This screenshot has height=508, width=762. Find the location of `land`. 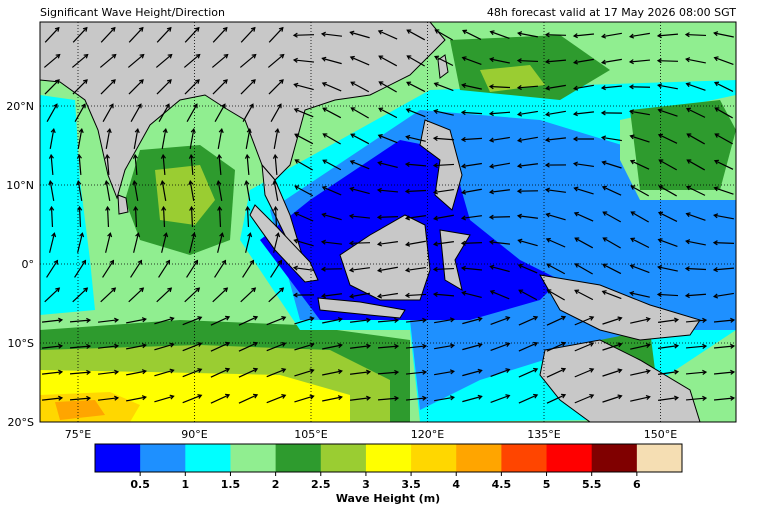

land is located at coordinates (385, 257).